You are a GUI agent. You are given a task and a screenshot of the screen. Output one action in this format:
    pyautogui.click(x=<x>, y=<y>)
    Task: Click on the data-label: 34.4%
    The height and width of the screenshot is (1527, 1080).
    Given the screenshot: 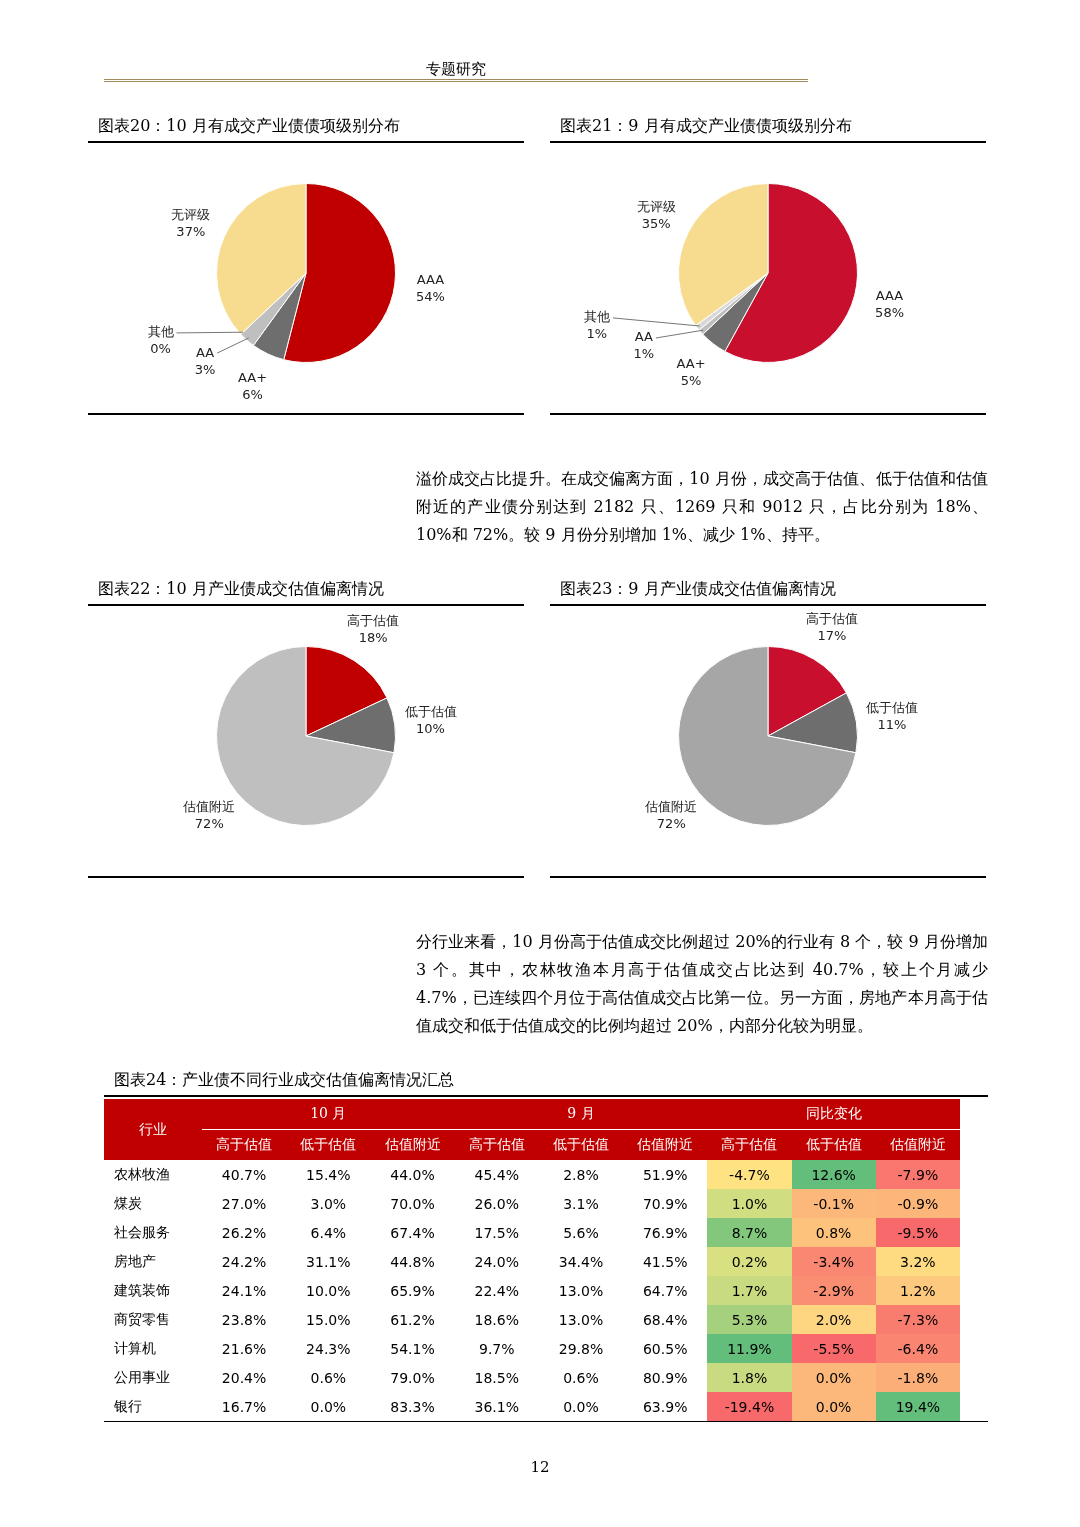 What is the action you would take?
    pyautogui.click(x=581, y=1261)
    